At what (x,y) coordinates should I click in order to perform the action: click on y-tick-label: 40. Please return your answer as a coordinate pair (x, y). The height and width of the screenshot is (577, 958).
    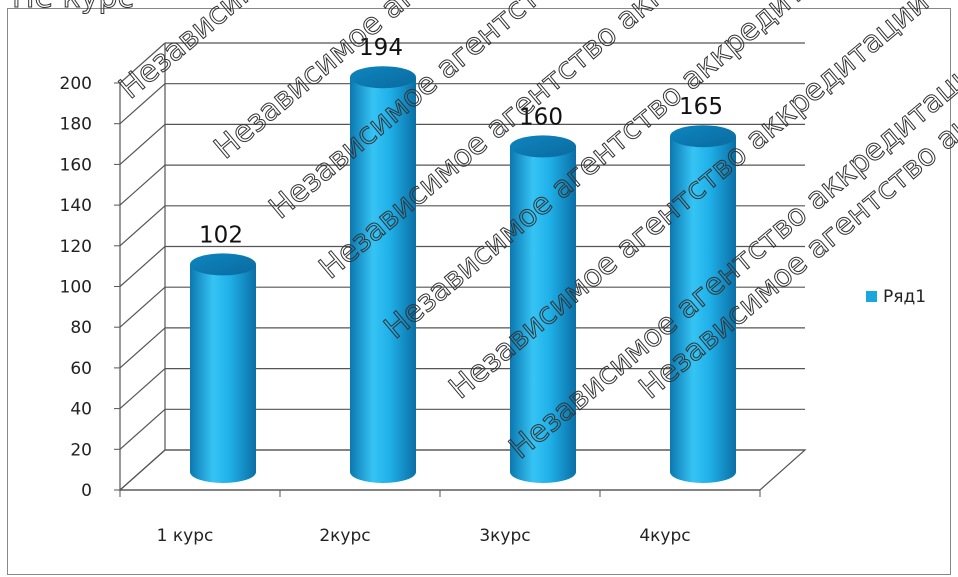
    Looking at the image, I should click on (81, 410).